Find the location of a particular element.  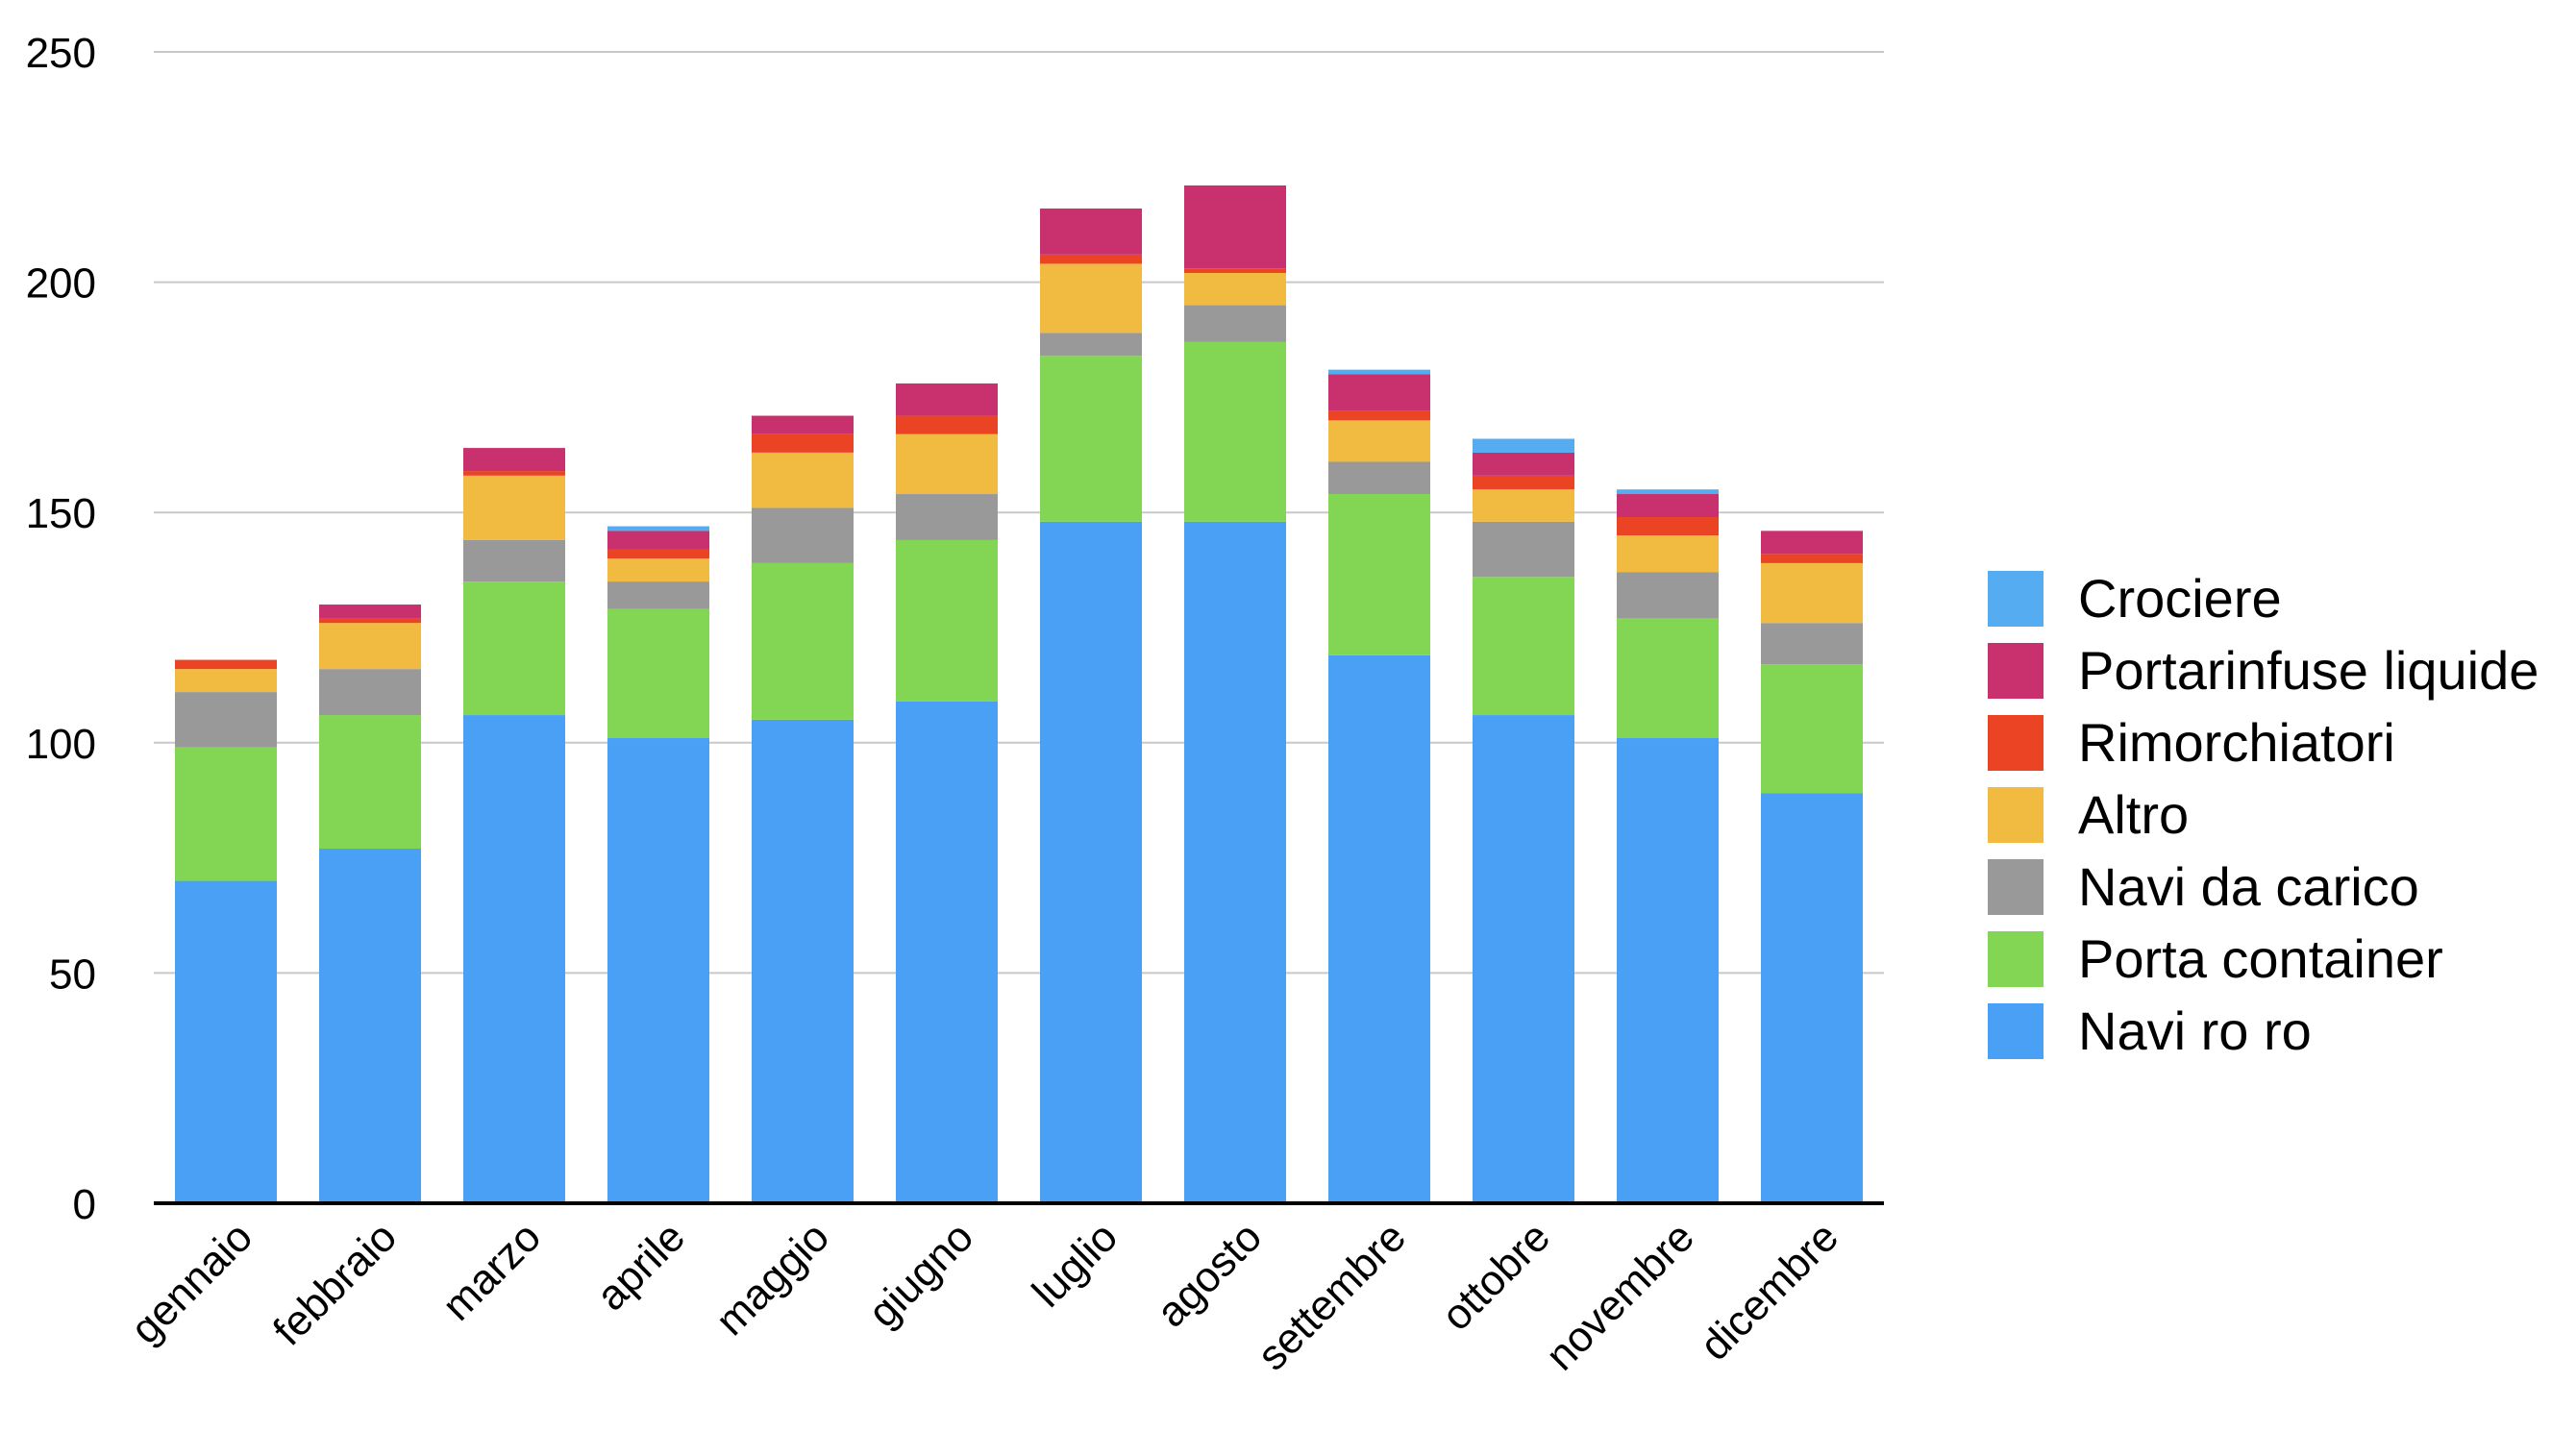

y-tick-label: 150 is located at coordinates (61, 513).